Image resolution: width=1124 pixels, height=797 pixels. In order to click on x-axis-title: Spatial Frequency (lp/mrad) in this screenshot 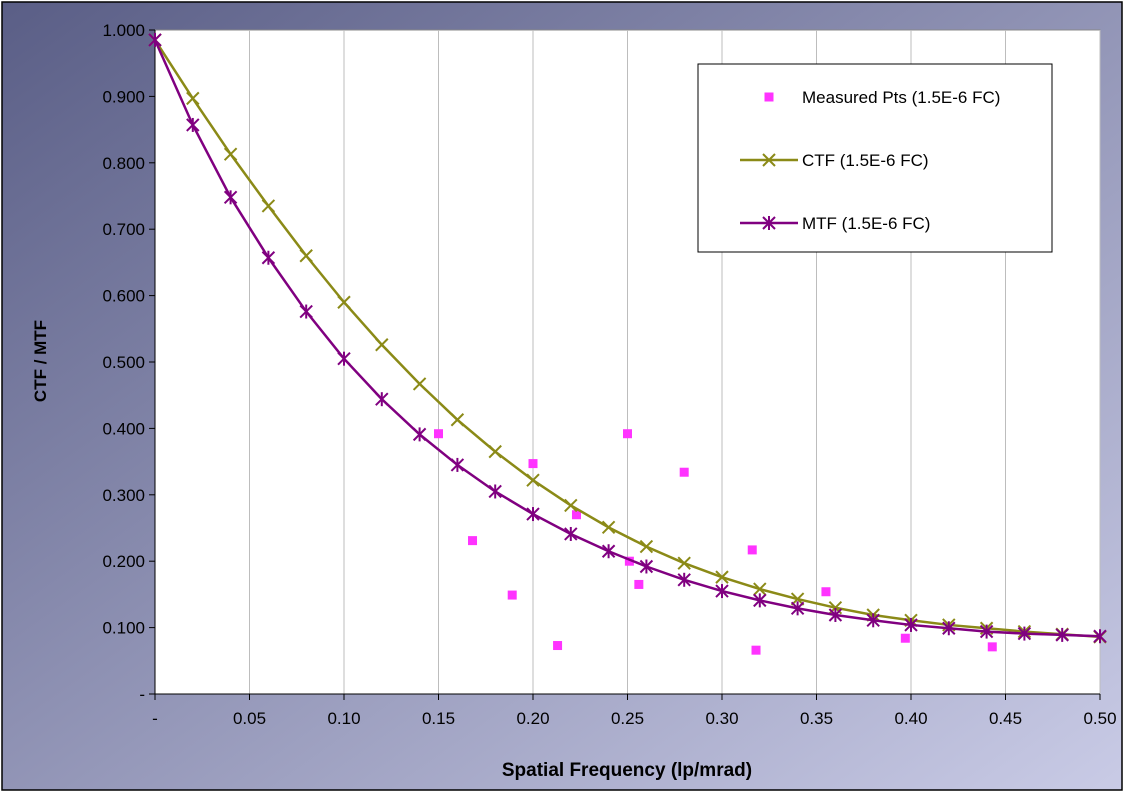, I will do `click(627, 770)`.